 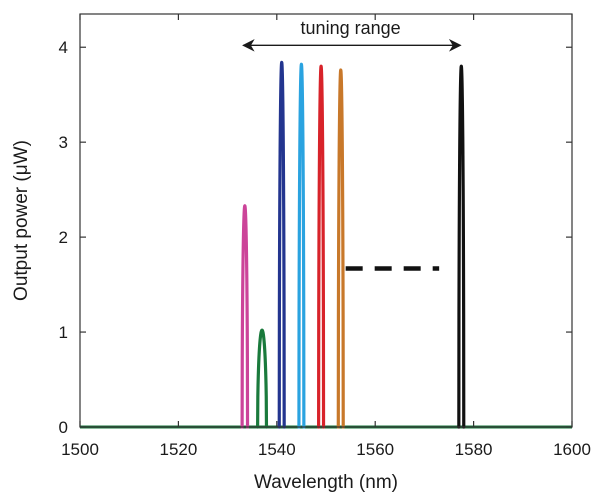 I want to click on x-tick-label-1520: 1520, so click(x=178, y=449).